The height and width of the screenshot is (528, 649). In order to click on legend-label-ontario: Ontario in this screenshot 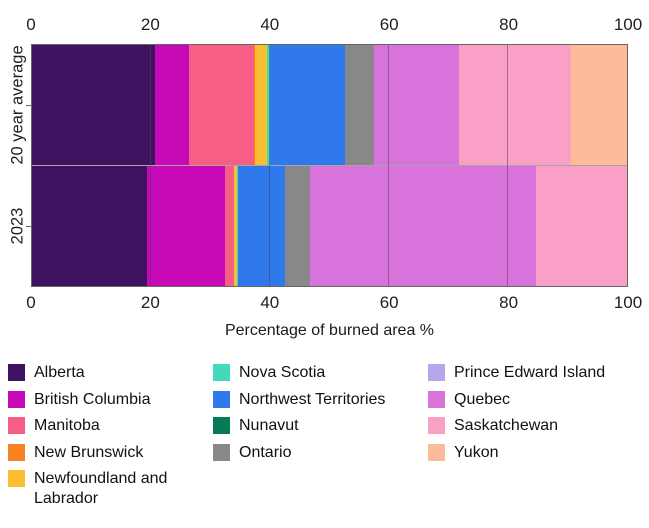, I will do `click(265, 452)`.